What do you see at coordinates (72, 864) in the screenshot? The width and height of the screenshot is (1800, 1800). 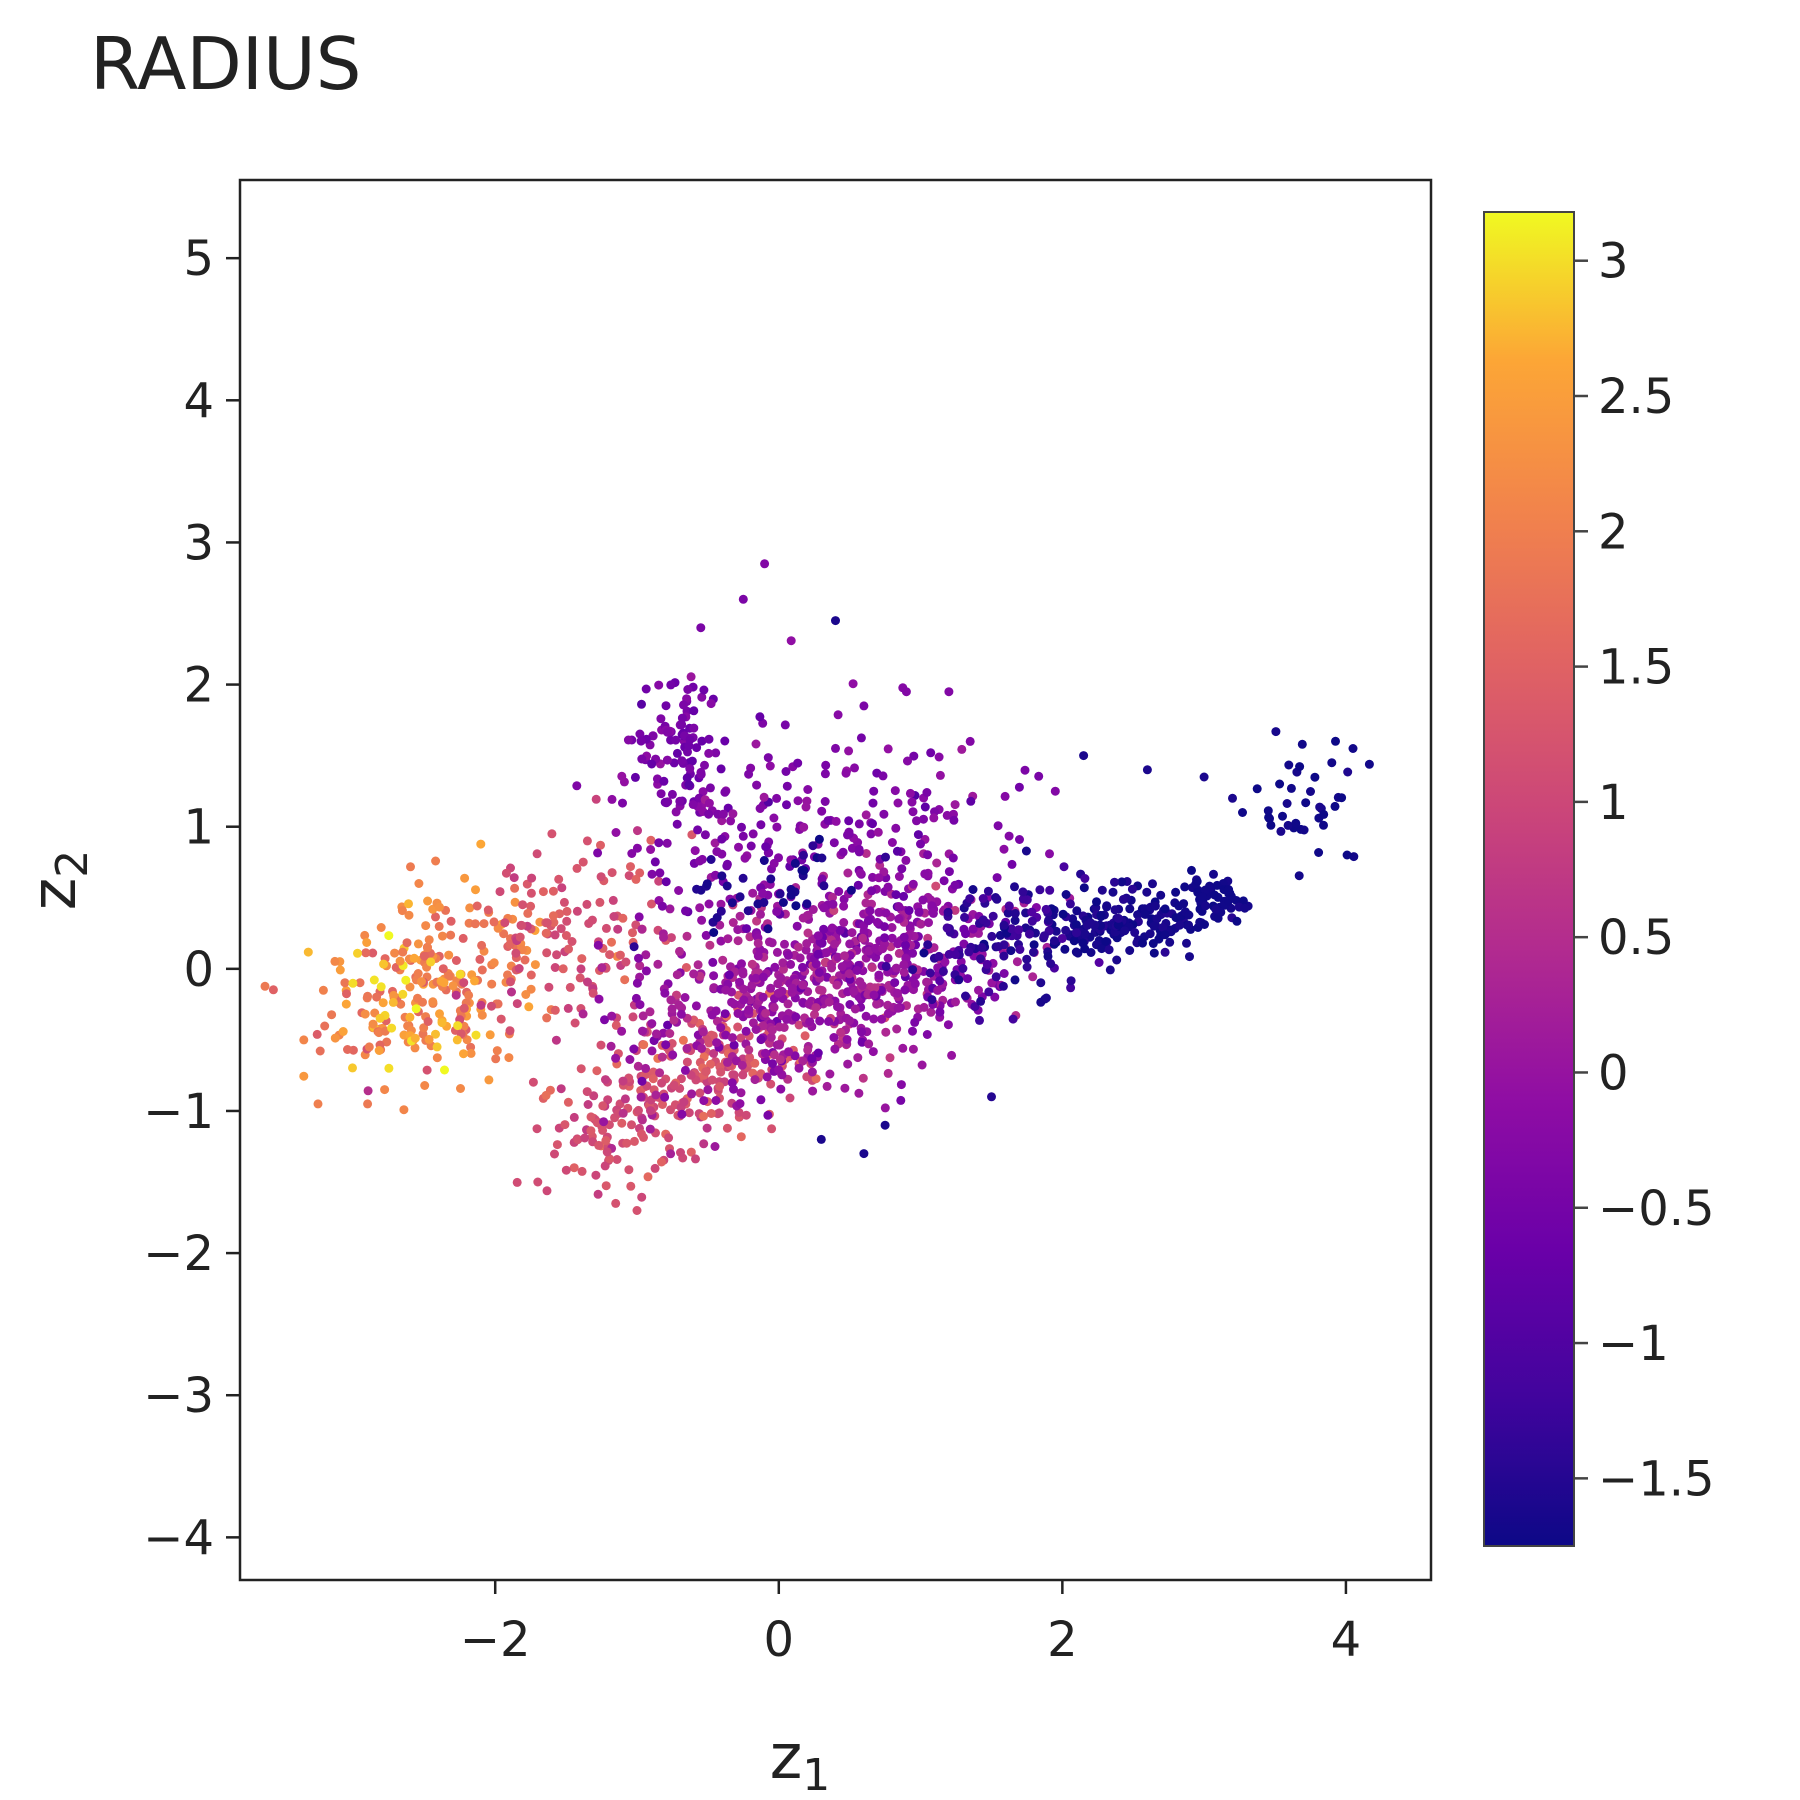 I see `y-axis-label-sub: 2` at bounding box center [72, 864].